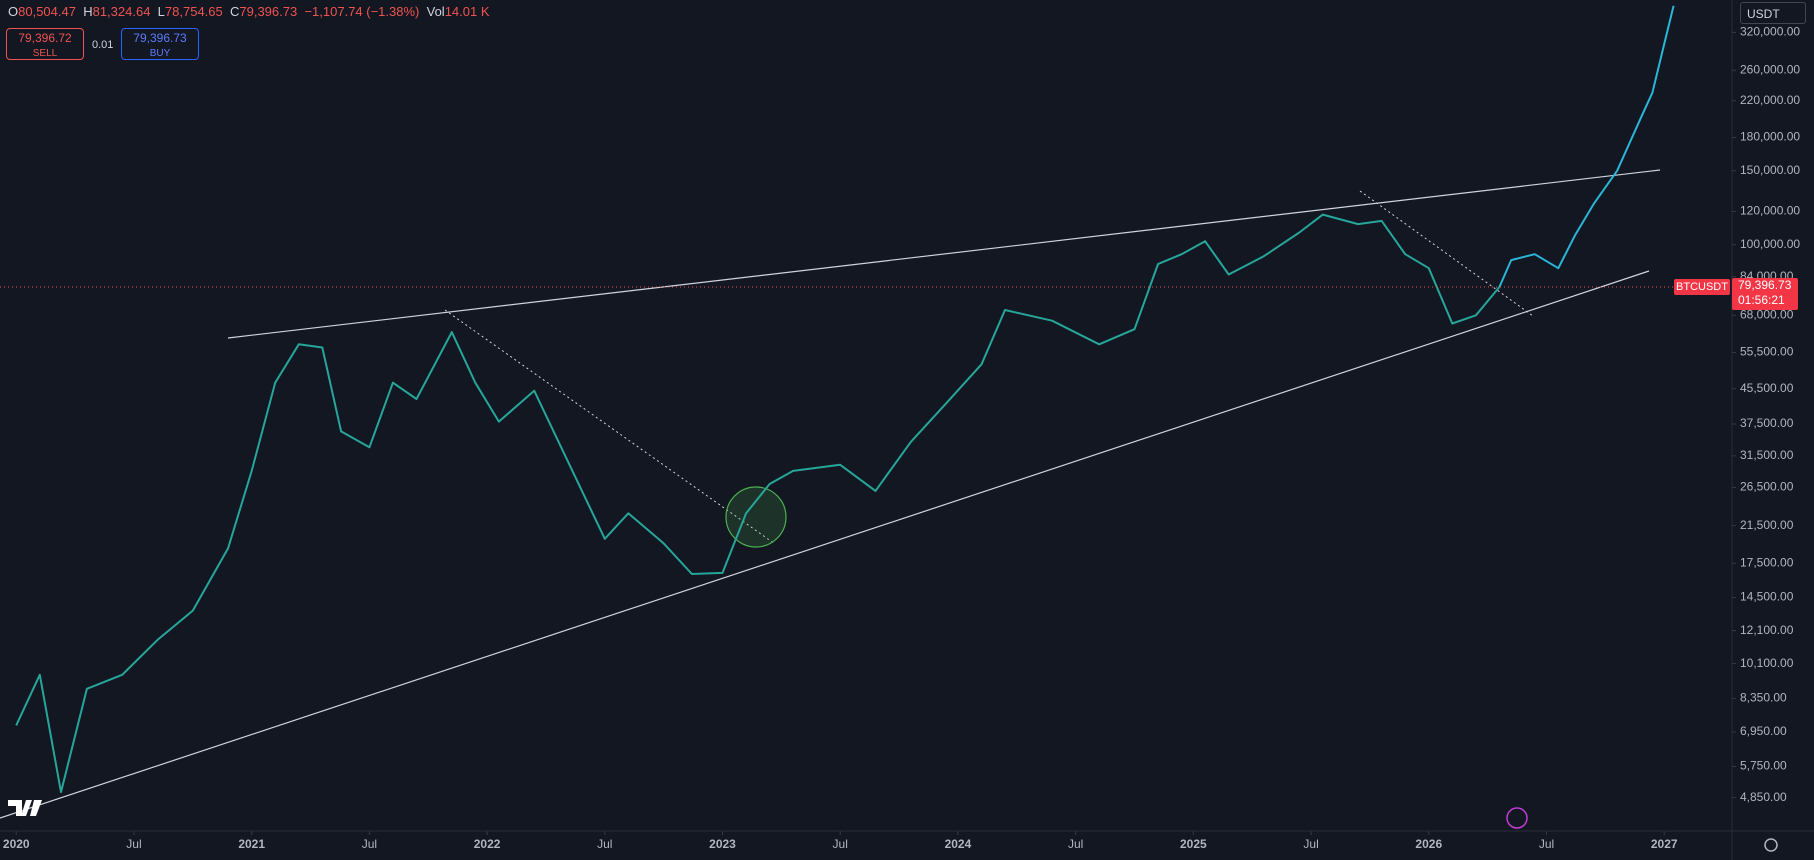 The height and width of the screenshot is (860, 1814). What do you see at coordinates (1767, 314) in the screenshot?
I see `y-tick-label: 68,000.00` at bounding box center [1767, 314].